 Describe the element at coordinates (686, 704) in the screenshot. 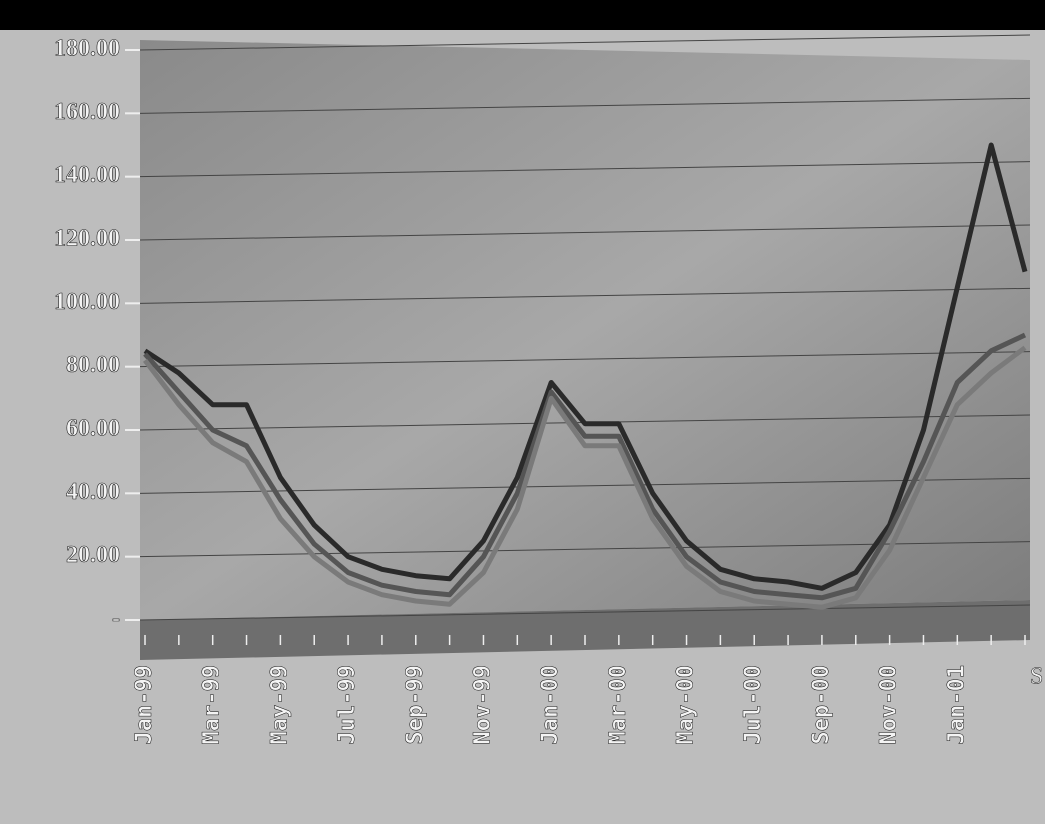

I see `x-tick-label: May-00` at that location.